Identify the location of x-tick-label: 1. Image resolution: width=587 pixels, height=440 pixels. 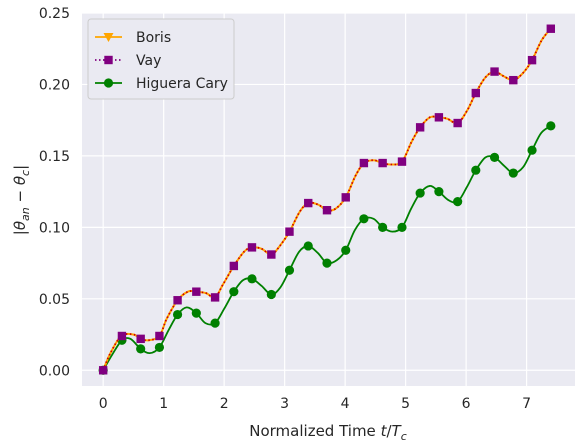
(163, 404).